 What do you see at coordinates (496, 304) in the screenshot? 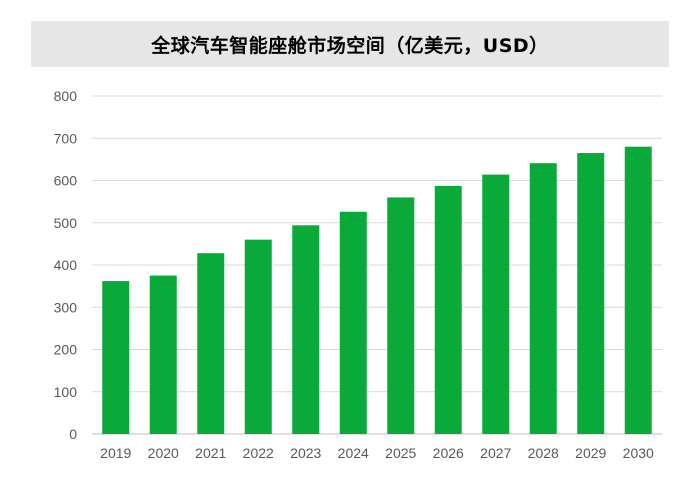
I see `bar-2027` at bounding box center [496, 304].